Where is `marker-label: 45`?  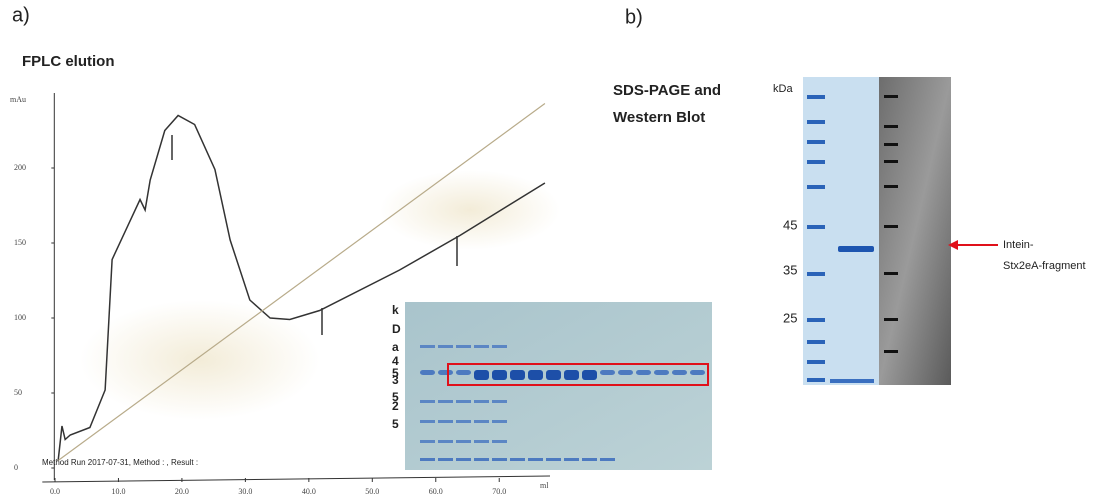
marker-label: 45 is located at coordinates (790, 224).